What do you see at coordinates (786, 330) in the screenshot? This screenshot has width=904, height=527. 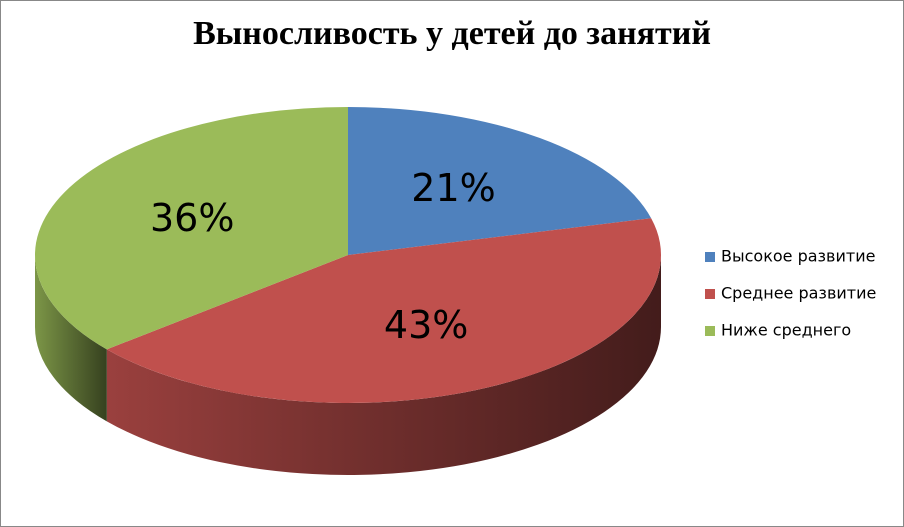 I see `legend-label: Ниже среднего` at bounding box center [786, 330].